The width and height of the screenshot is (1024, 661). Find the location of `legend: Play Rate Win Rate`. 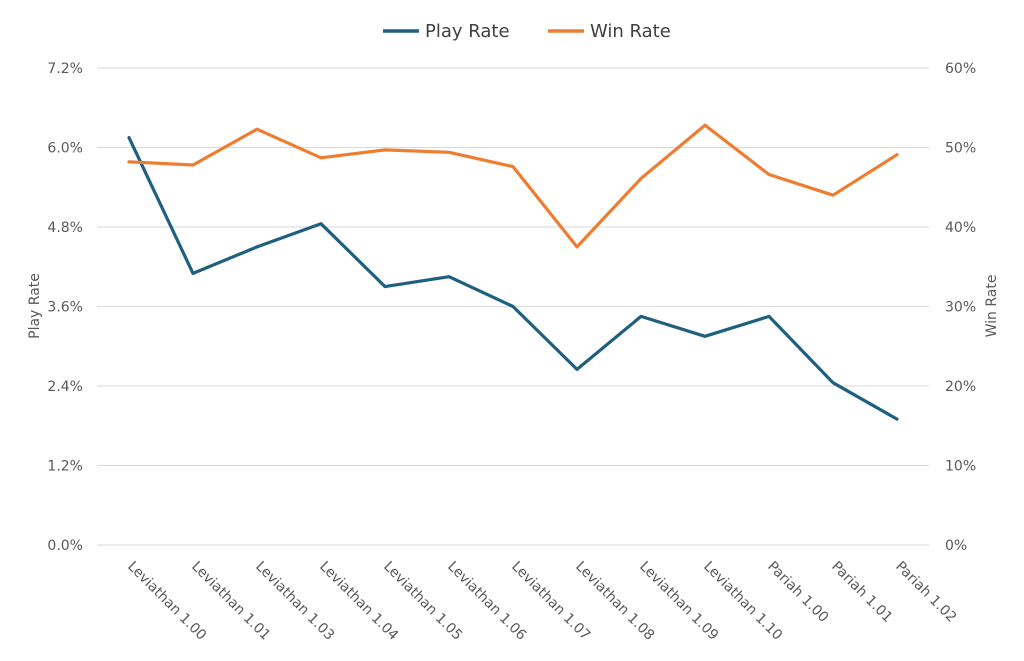

legend: Play Rate Win Rate is located at coordinates (527, 31).